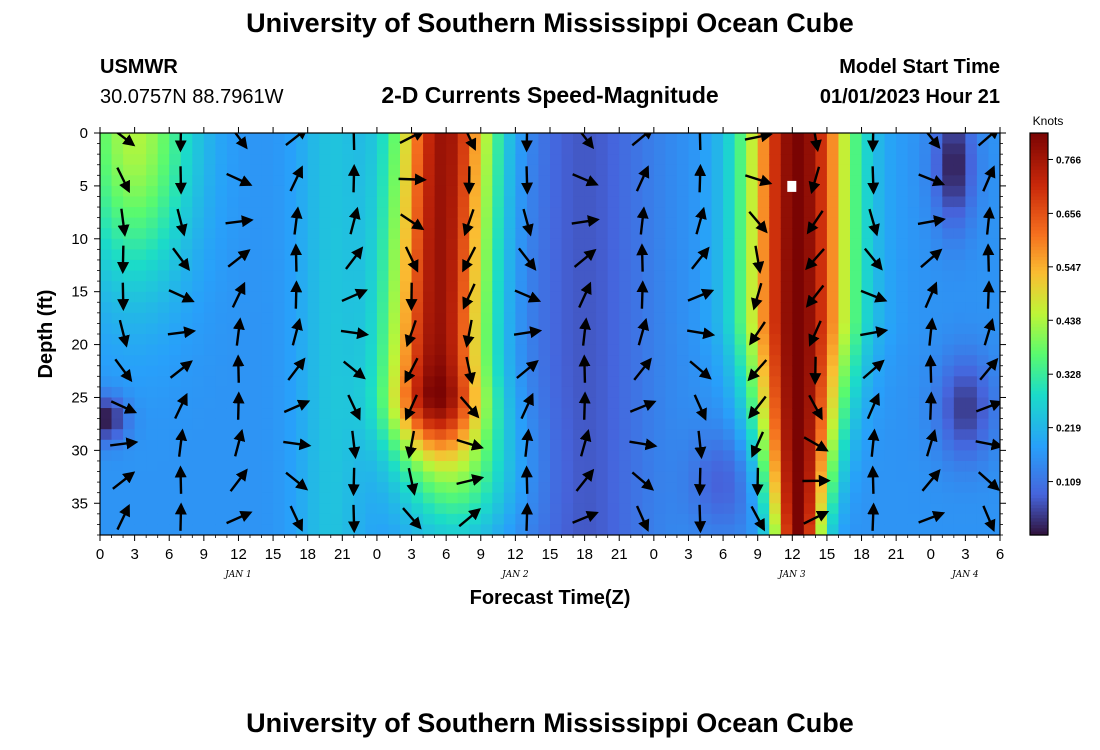  I want to click on colorbar-segment, so click(1039, 255).